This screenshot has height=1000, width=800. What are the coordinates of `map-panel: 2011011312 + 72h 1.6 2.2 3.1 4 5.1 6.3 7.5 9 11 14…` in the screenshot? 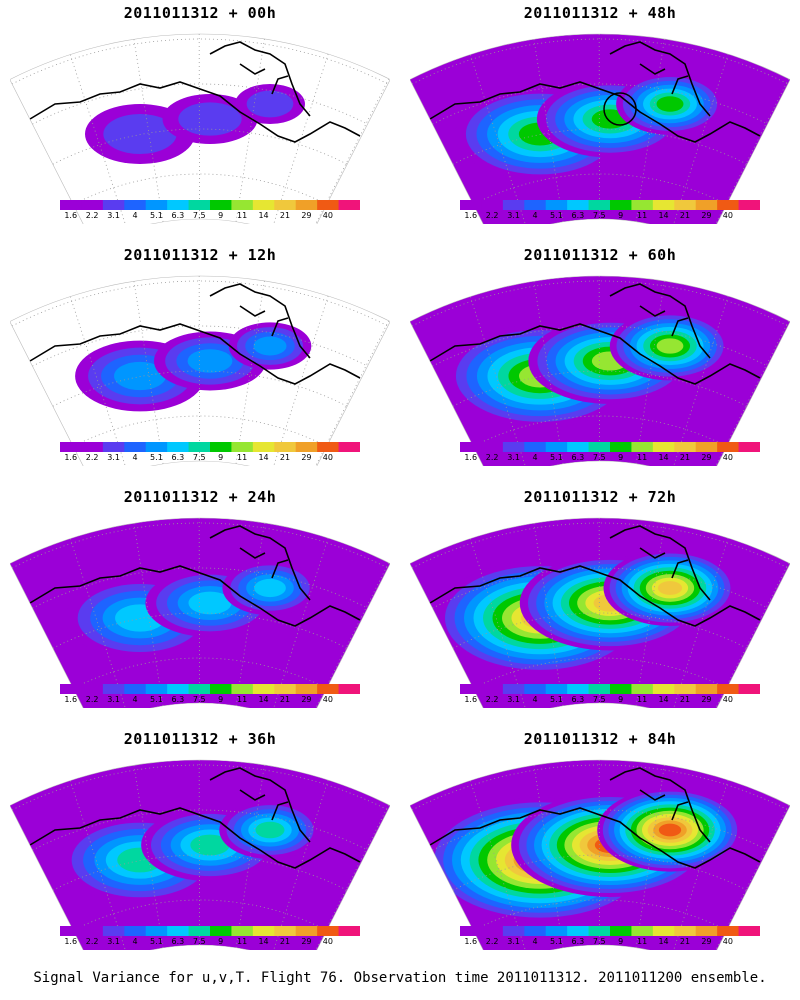 It's located at (600, 605).